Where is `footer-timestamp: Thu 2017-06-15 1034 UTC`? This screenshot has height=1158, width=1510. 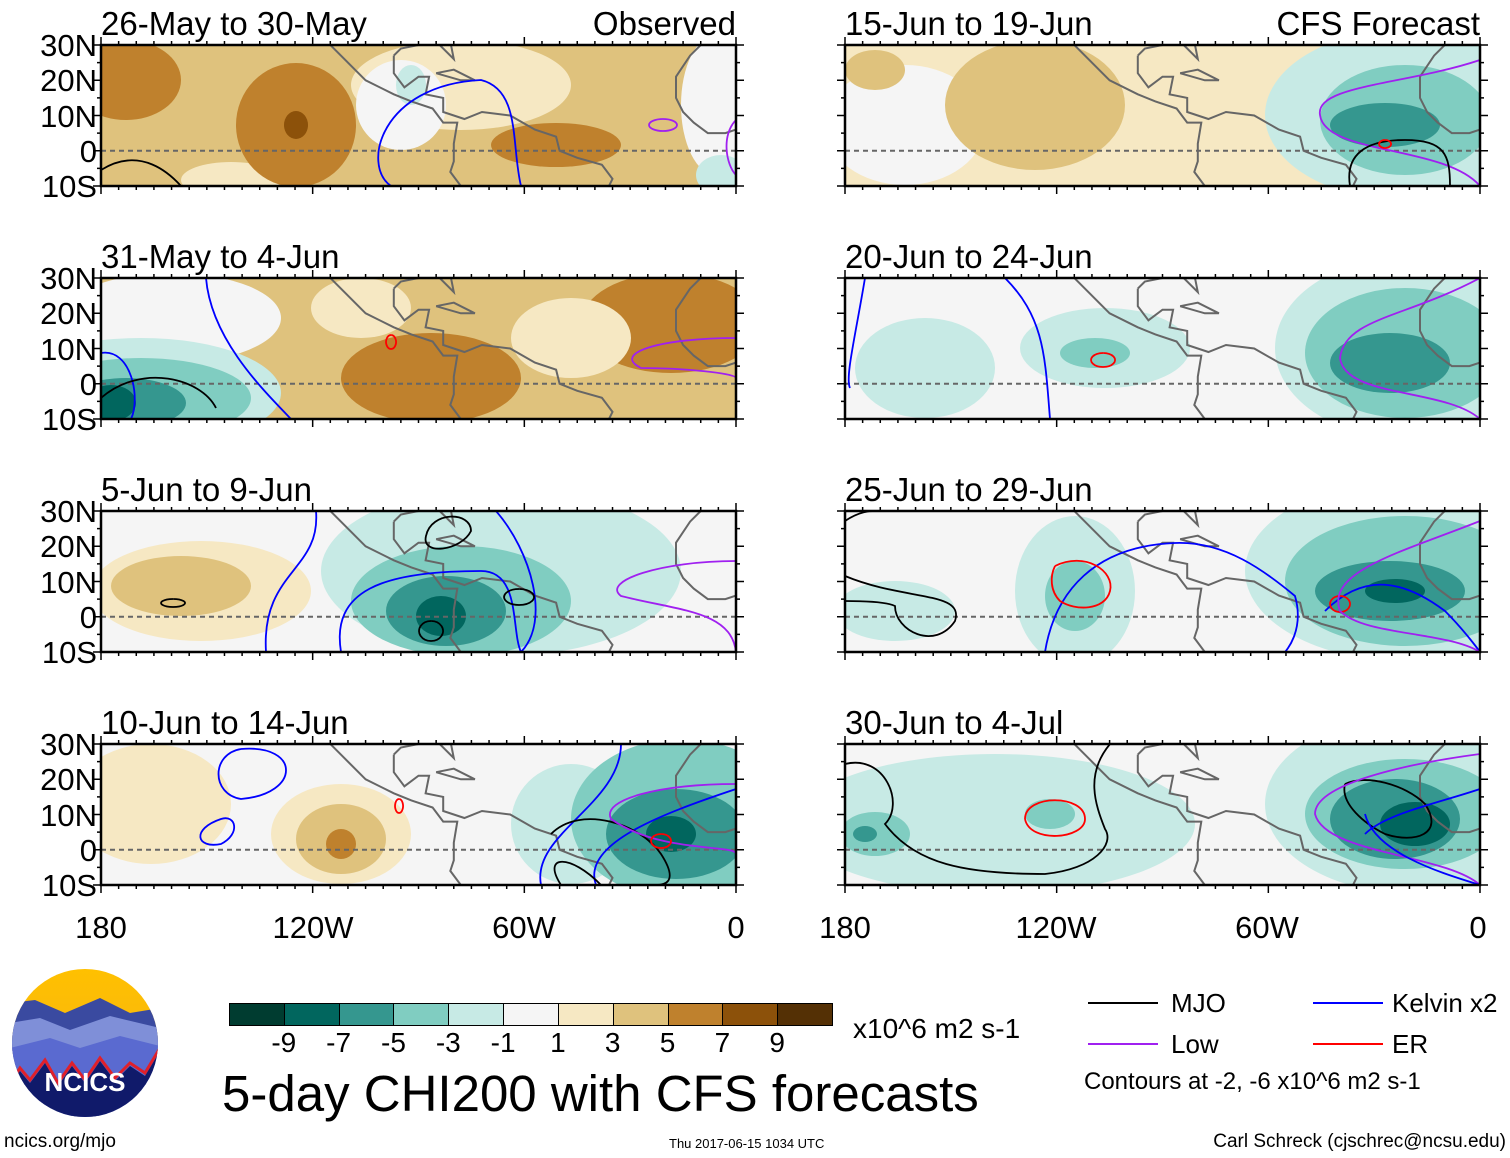
footer-timestamp: Thu 2017-06-15 1034 UTC is located at coordinates (747, 1143).